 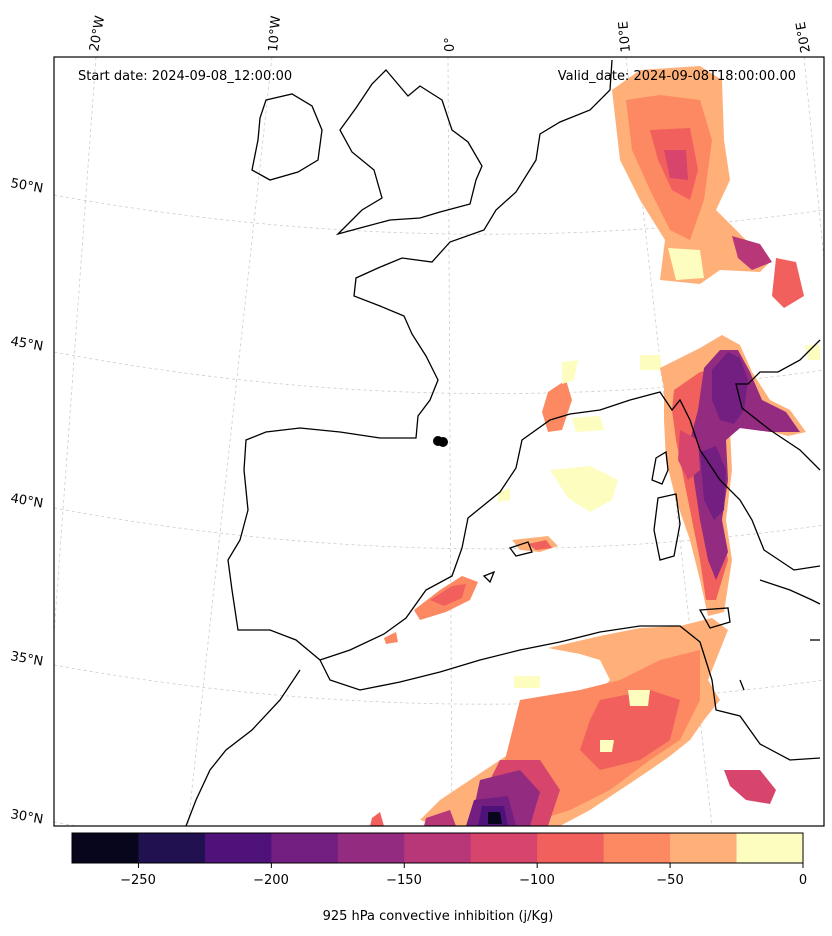 What do you see at coordinates (26, 186) in the screenshot?
I see `lat-label-50n: 50°N` at bounding box center [26, 186].